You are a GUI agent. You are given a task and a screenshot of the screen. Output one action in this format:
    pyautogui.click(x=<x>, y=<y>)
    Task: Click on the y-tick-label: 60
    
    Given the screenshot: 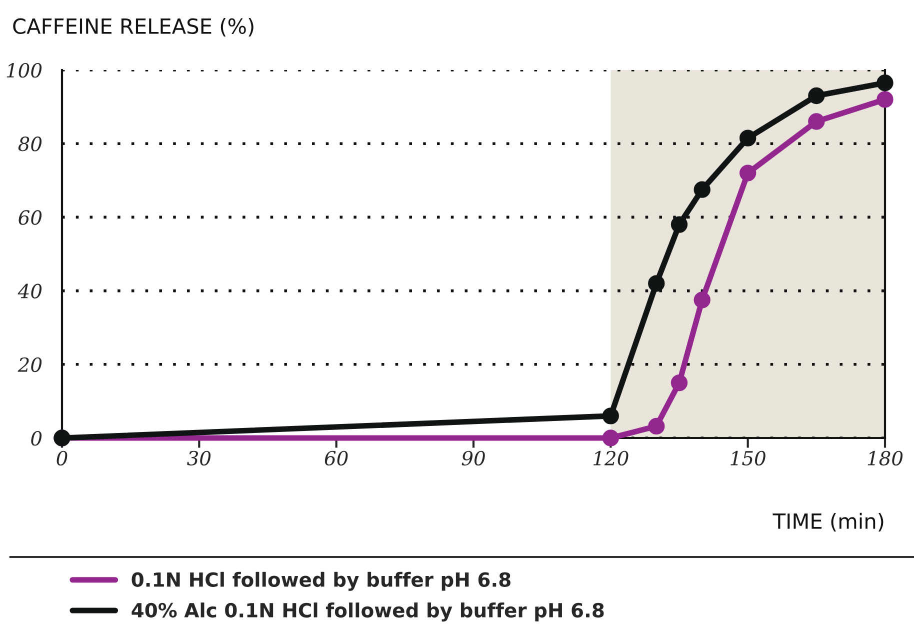 What is the action you would take?
    pyautogui.click(x=30, y=217)
    